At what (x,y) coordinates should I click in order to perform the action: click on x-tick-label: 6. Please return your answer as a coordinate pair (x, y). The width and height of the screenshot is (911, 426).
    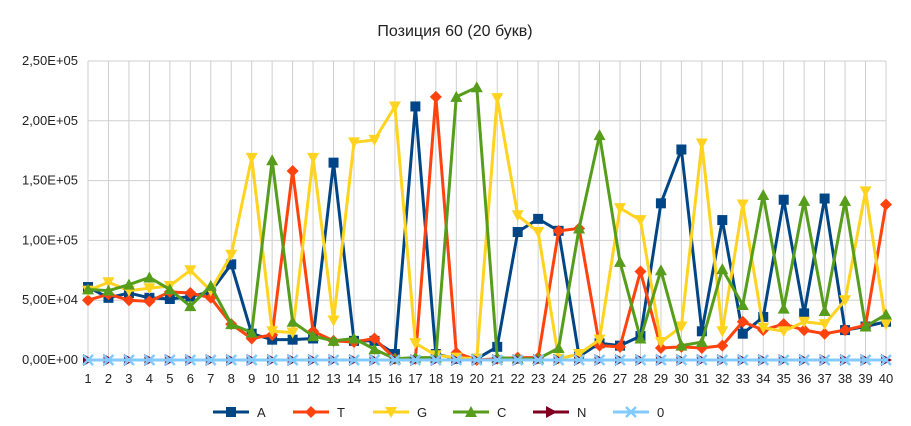
    Looking at the image, I should click on (190, 378).